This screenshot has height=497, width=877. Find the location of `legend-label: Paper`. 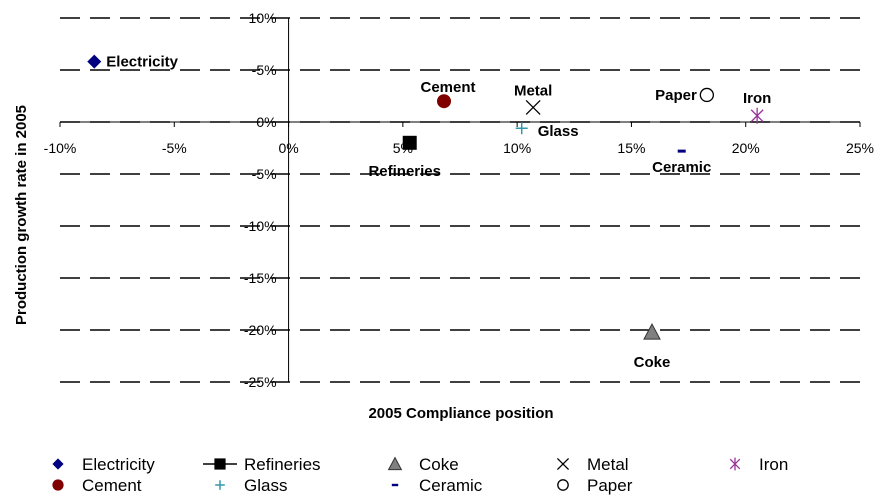

legend-label: Paper is located at coordinates (610, 485).